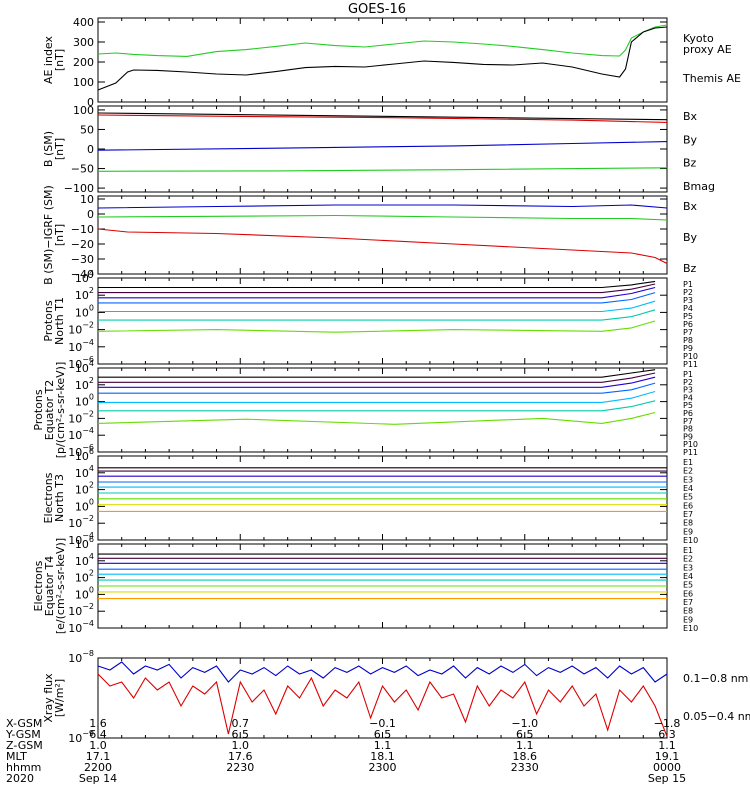 The image size is (750, 800). What do you see at coordinates (82, 229) in the screenshot?
I see `y-tick-label: −10` at bounding box center [82, 229].